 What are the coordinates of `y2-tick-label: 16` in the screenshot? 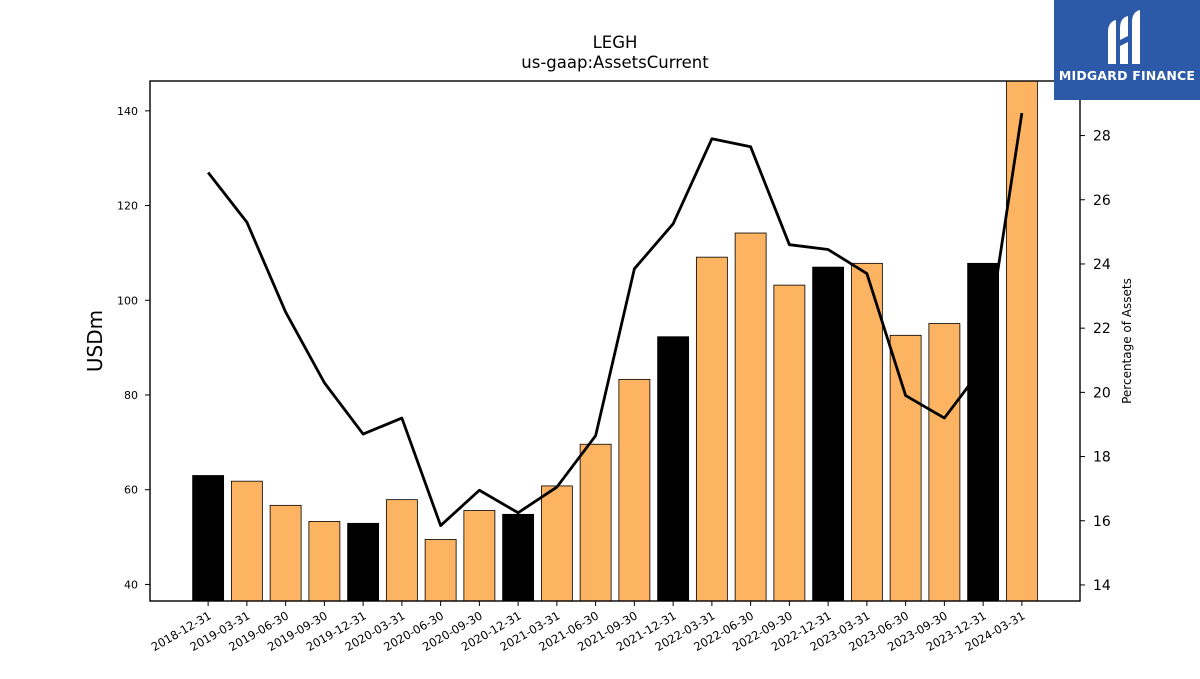 It's located at (1102, 522).